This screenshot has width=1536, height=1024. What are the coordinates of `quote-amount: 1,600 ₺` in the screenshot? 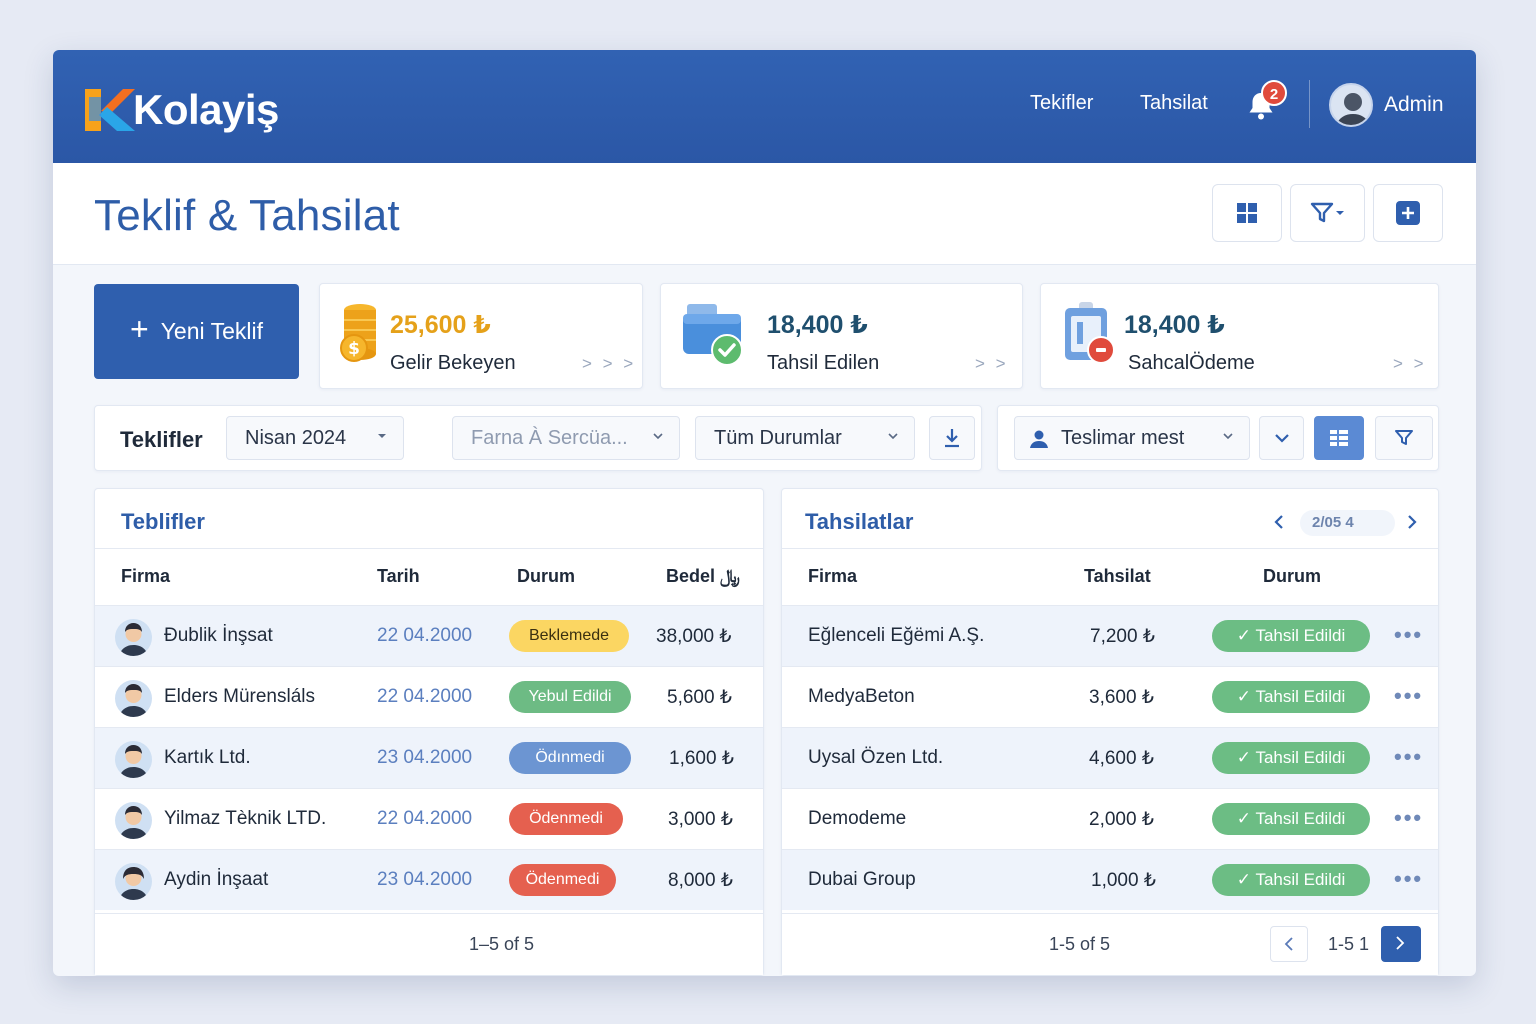 It's located at (701, 758).